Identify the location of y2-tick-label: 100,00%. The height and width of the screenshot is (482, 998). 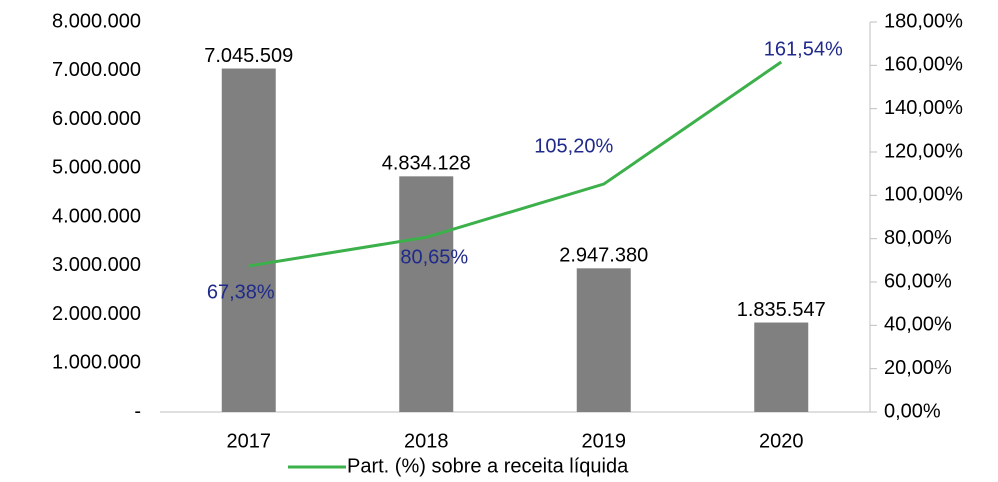
(923, 195).